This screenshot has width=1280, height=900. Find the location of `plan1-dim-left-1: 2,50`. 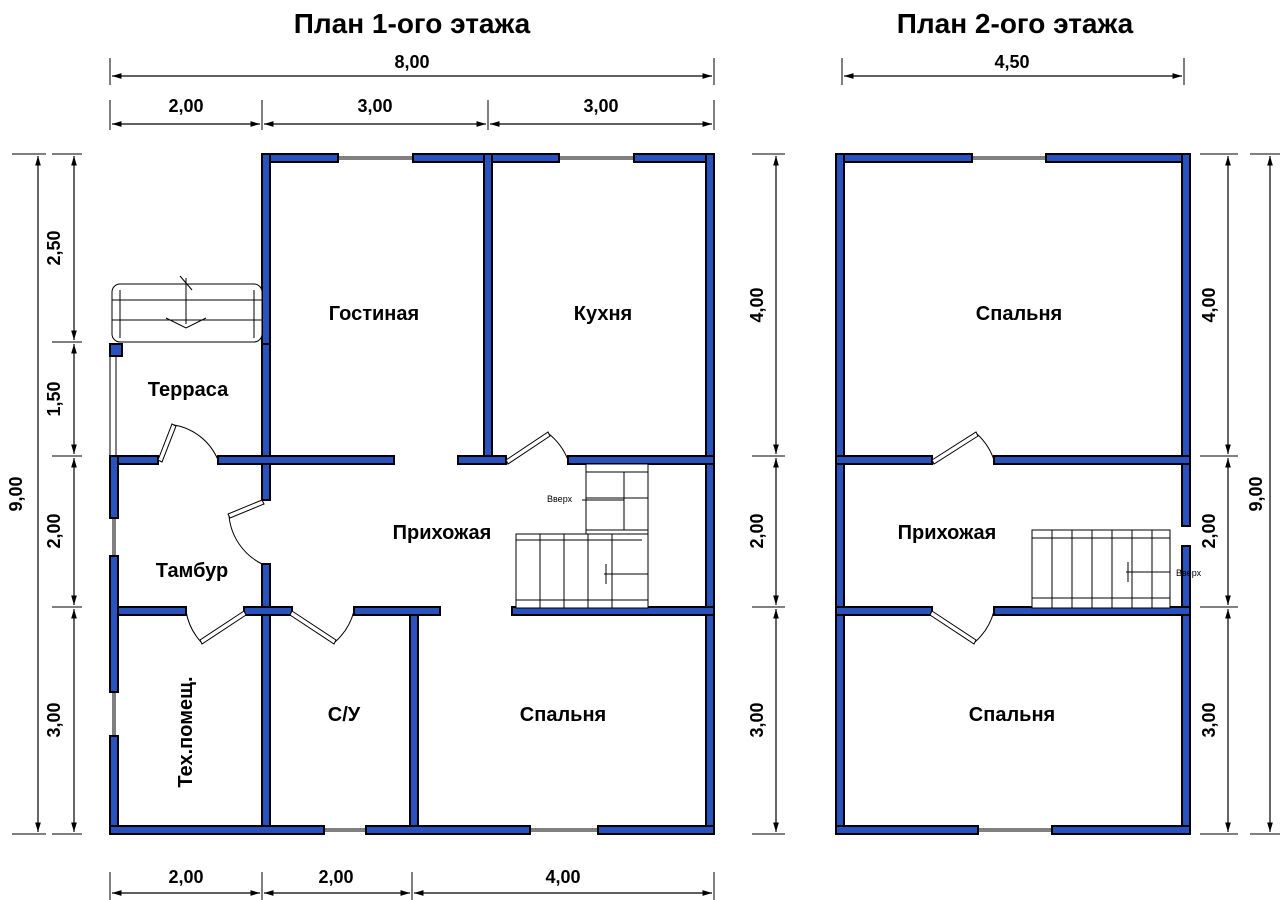

plan1-dim-left-1: 2,50 is located at coordinates (54, 247).